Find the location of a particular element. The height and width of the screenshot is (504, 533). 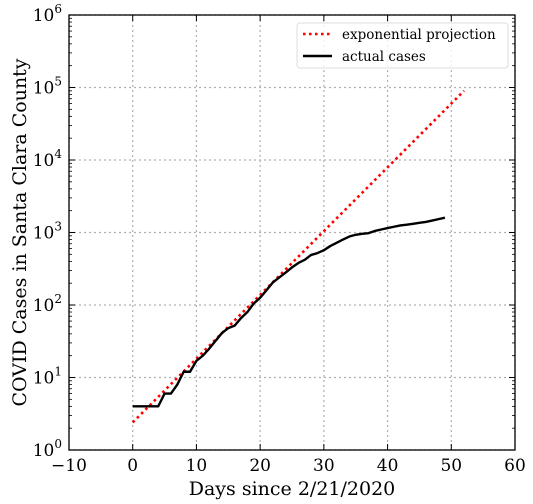

x-tick-label: 10 is located at coordinates (197, 466).